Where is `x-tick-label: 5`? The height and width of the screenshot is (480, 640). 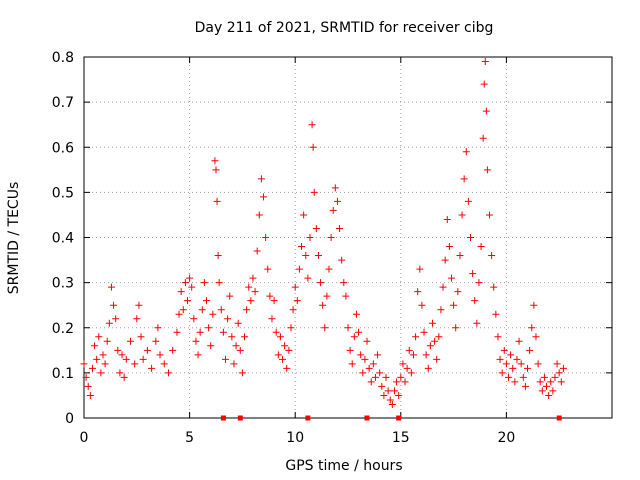 x-tick-label: 5 is located at coordinates (189, 438).